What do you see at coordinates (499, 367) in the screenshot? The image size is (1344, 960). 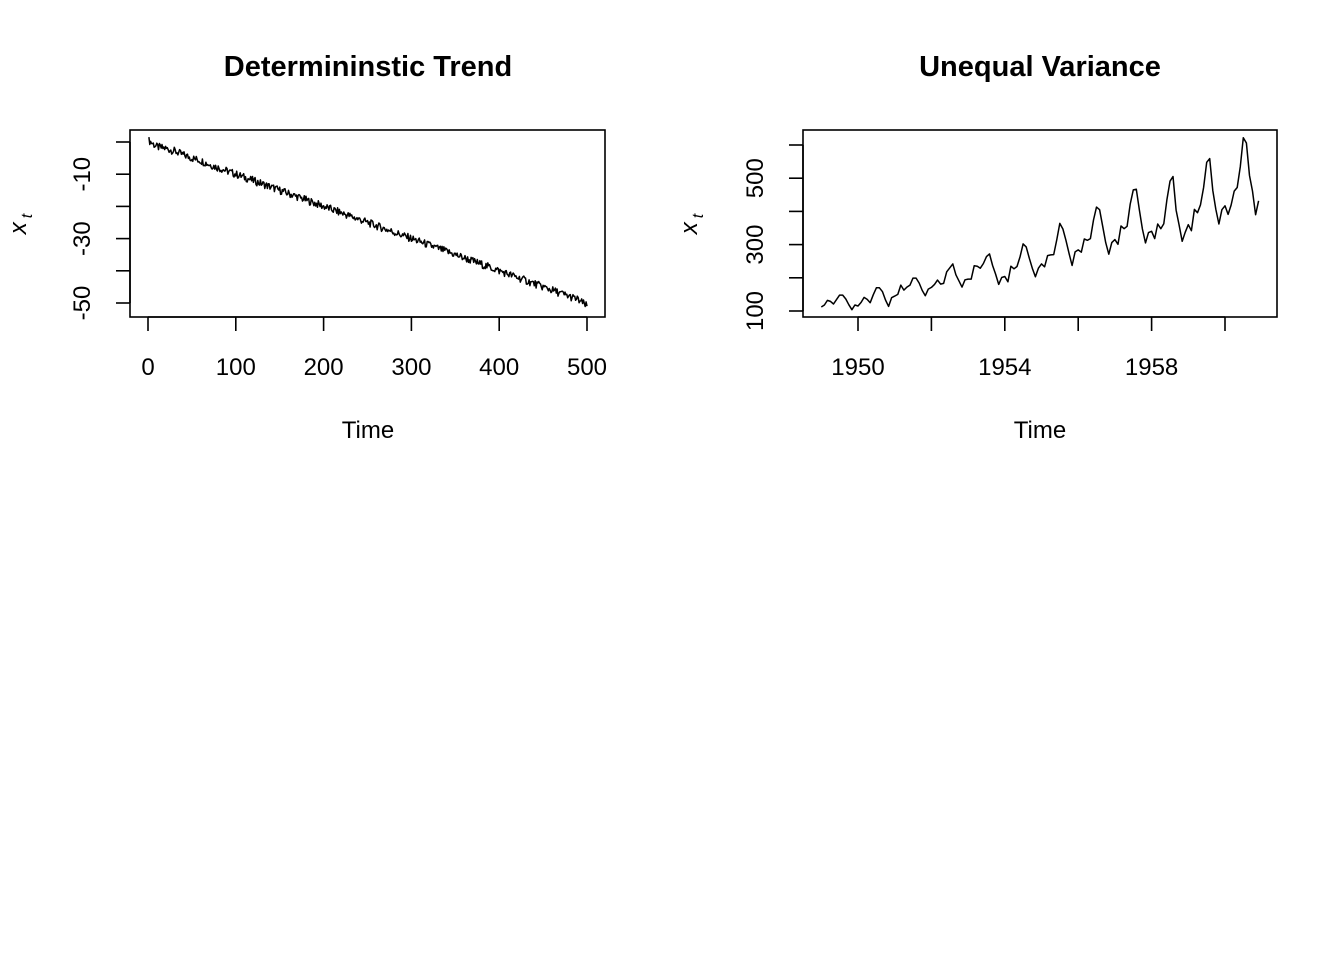 I see `x-tick-label: 400` at bounding box center [499, 367].